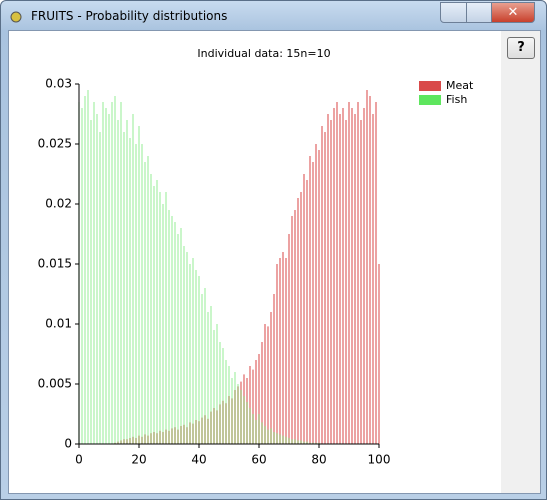 The image size is (547, 500). What do you see at coordinates (453, 12) in the screenshot?
I see `minimize-button` at bounding box center [453, 12].